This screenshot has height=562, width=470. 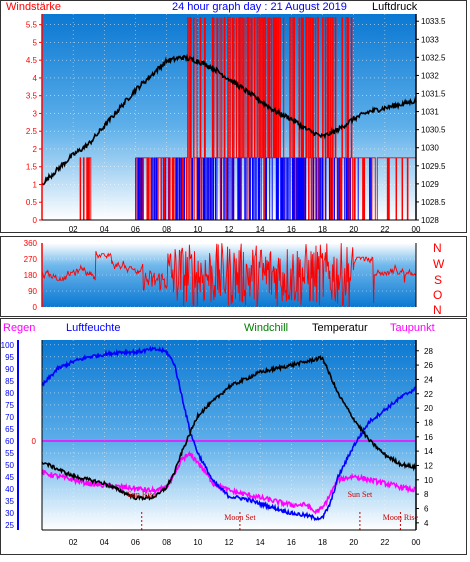 I want to click on humidity-x-tick-label: 18, so click(x=322, y=542).